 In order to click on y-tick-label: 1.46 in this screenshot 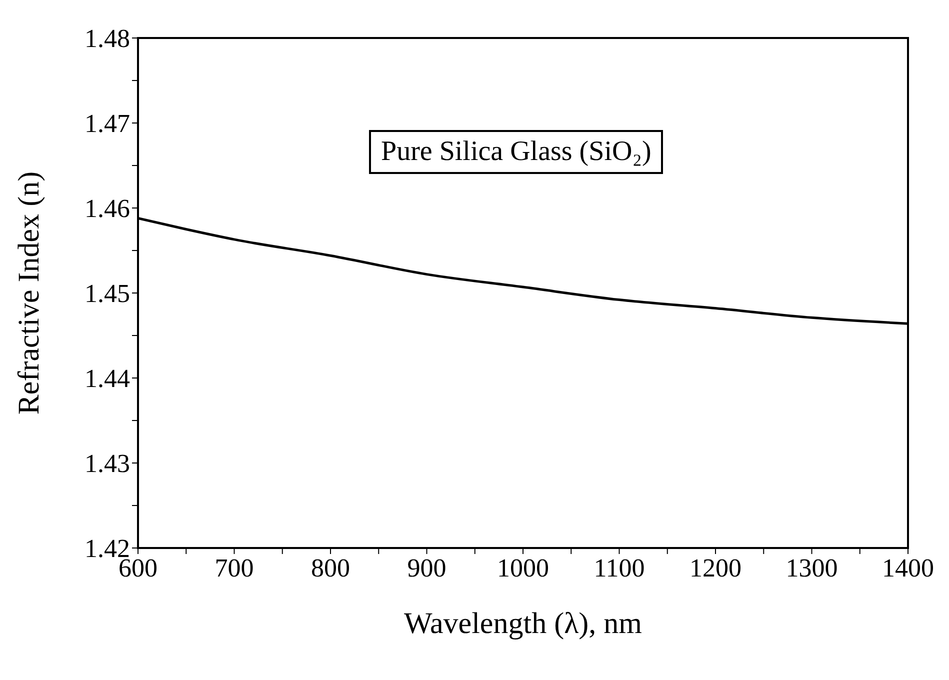, I will do `click(107, 209)`.